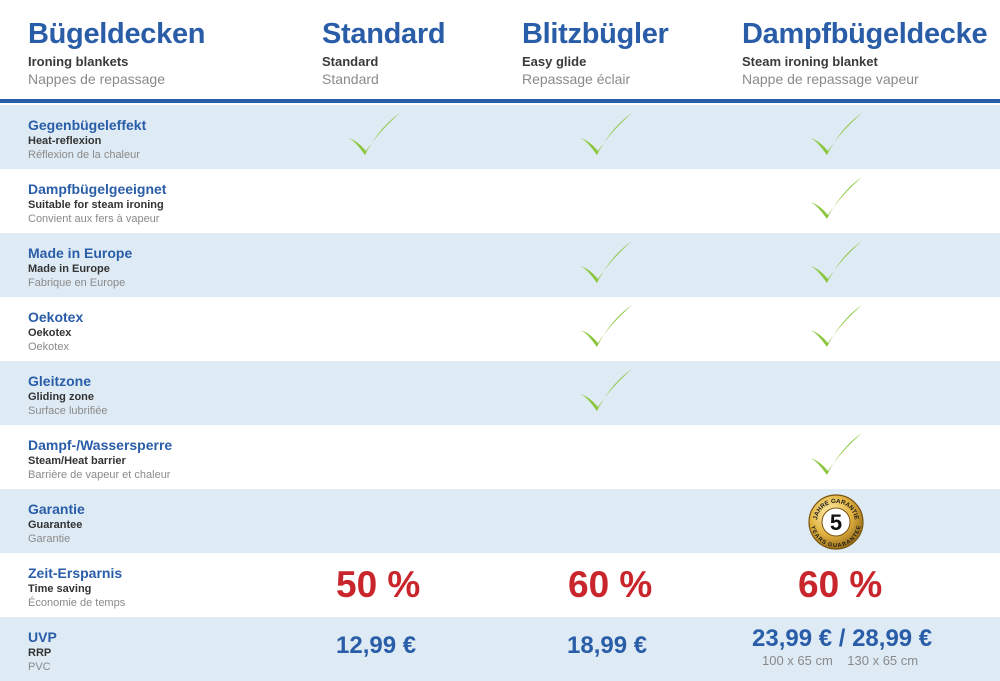 This screenshot has height=681, width=1000. What do you see at coordinates (810, 61) in the screenshot?
I see `header-col-dampf-en: Steam ironing blanket` at bounding box center [810, 61].